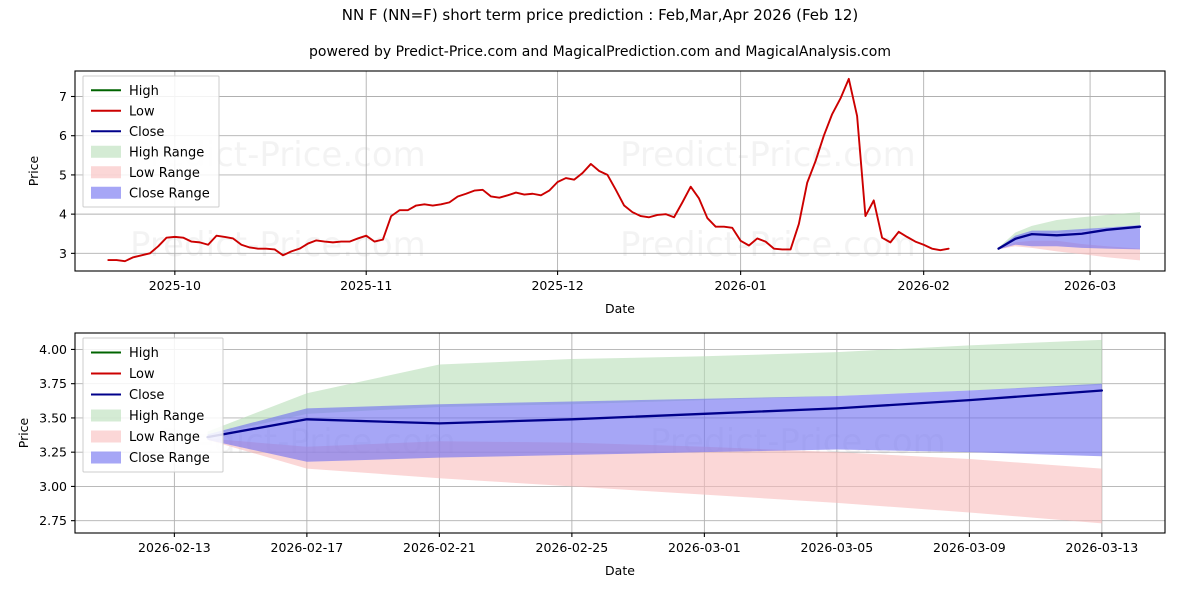 The image size is (1200, 600). Describe the element at coordinates (557, 285) in the screenshot. I see `x-tick-label: 2025-12` at that location.